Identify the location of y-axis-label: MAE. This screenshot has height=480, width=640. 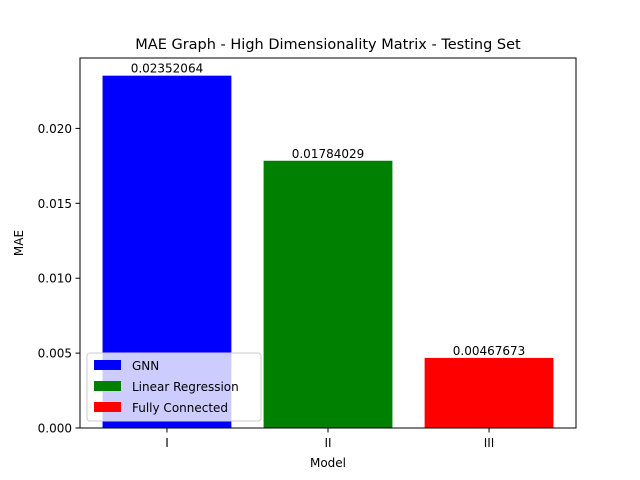
(19, 243).